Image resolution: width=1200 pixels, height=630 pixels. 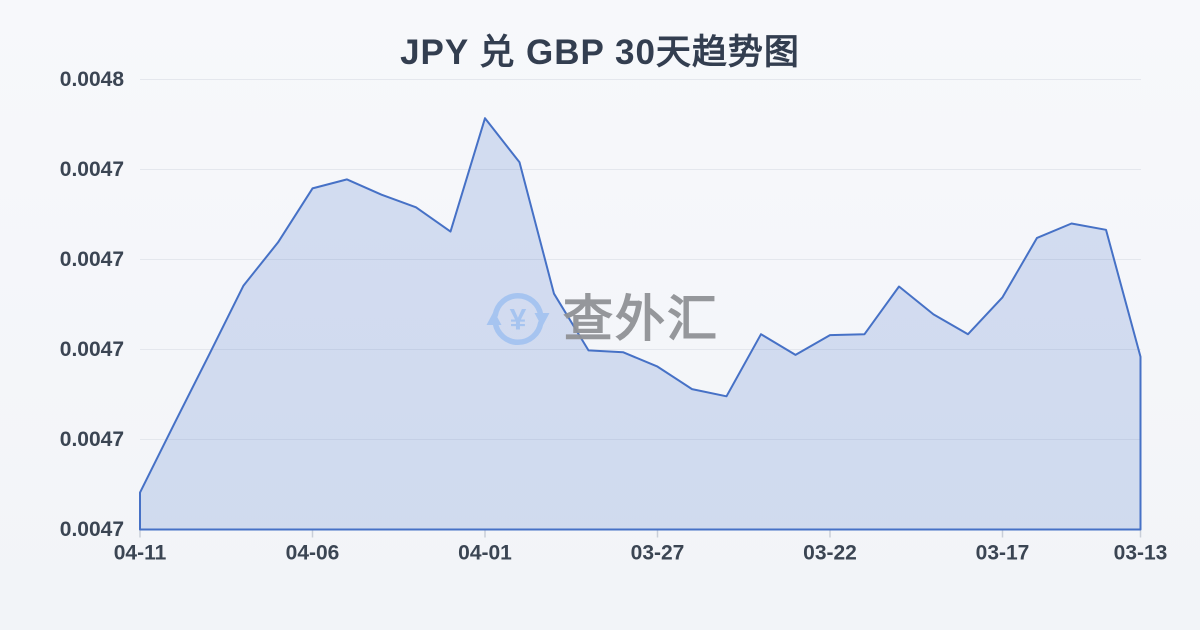 I want to click on x-axis-label: 04-01, so click(x=485, y=553).